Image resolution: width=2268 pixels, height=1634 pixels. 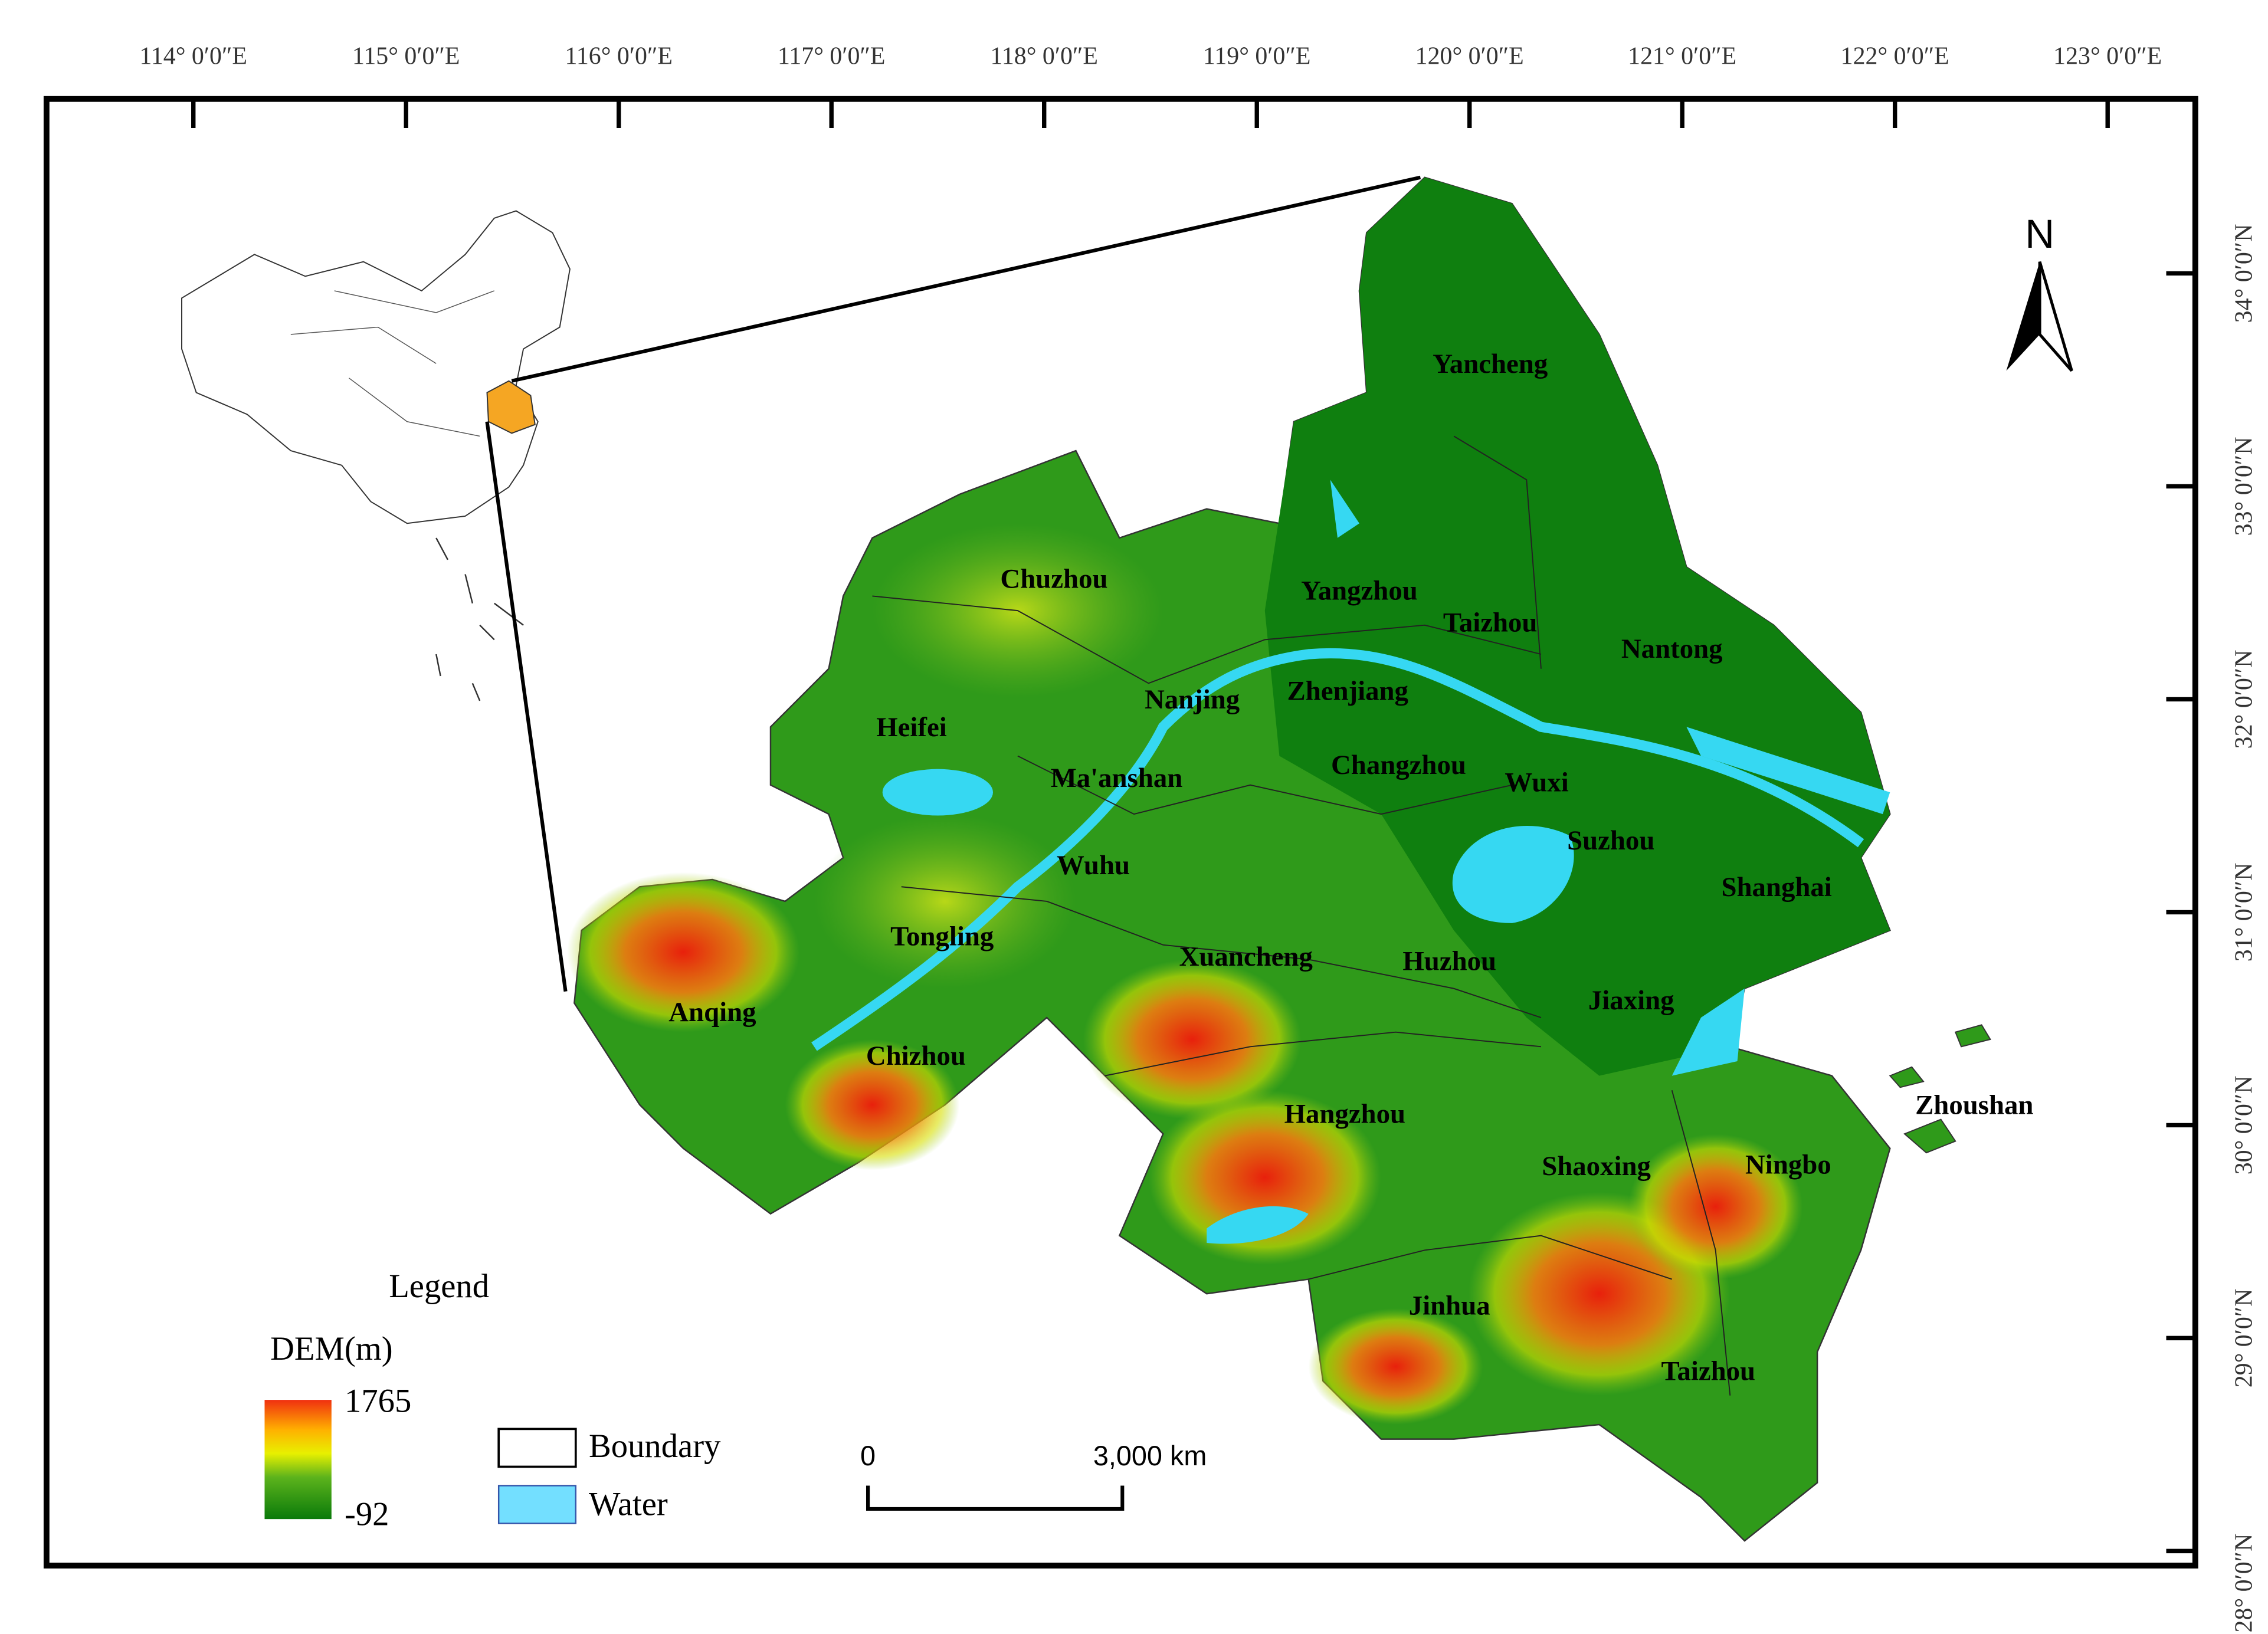 What do you see at coordinates (1033, 1476) in the screenshot?
I see `scale-bar: 0 3,000 km` at bounding box center [1033, 1476].